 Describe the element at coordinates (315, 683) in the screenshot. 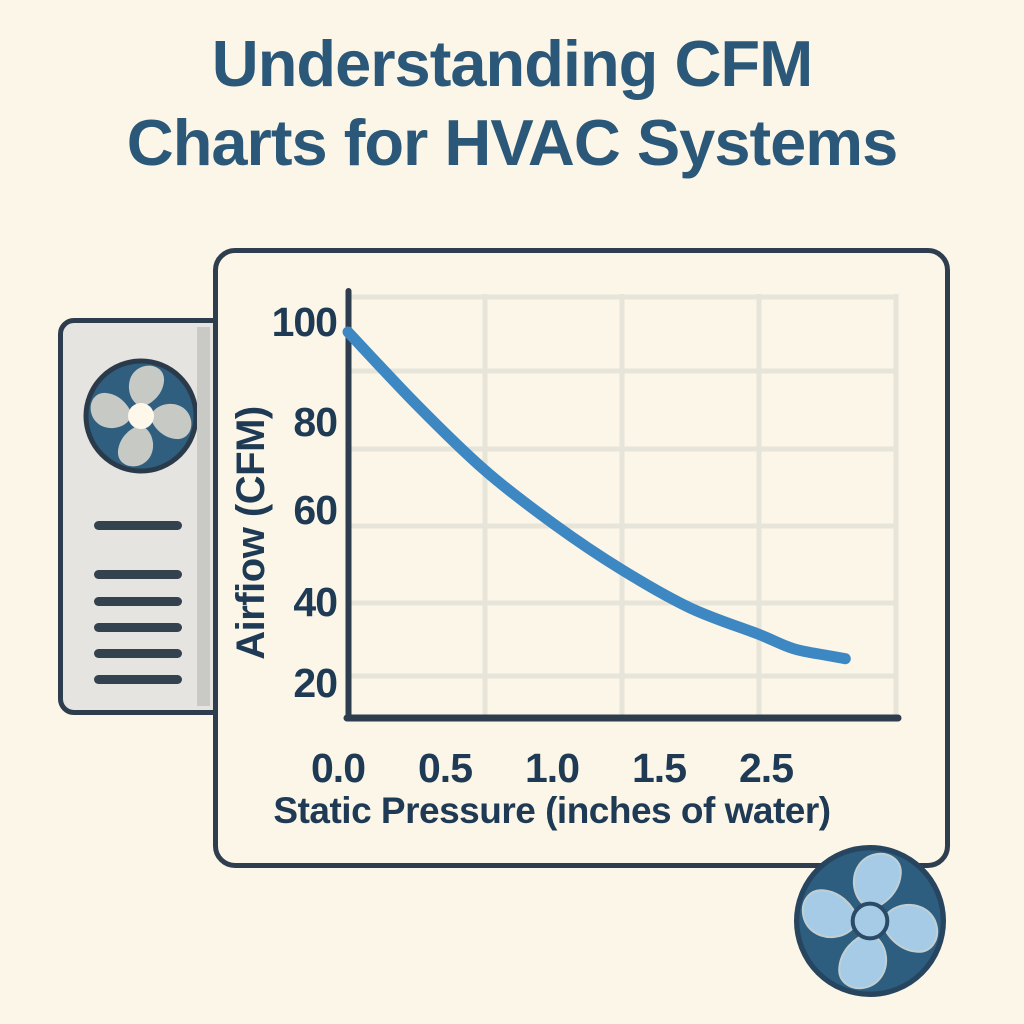

I see `y-tick-label: 20` at that location.